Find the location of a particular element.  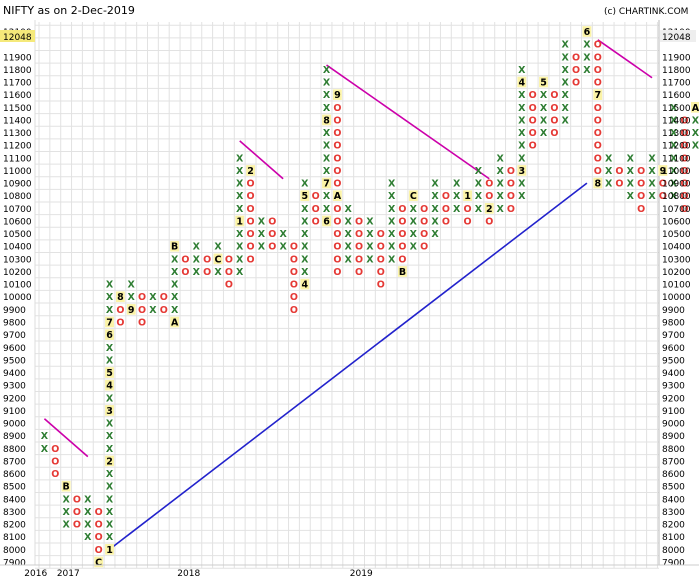

y-tick-label-right: 11100 is located at coordinates (676, 159).